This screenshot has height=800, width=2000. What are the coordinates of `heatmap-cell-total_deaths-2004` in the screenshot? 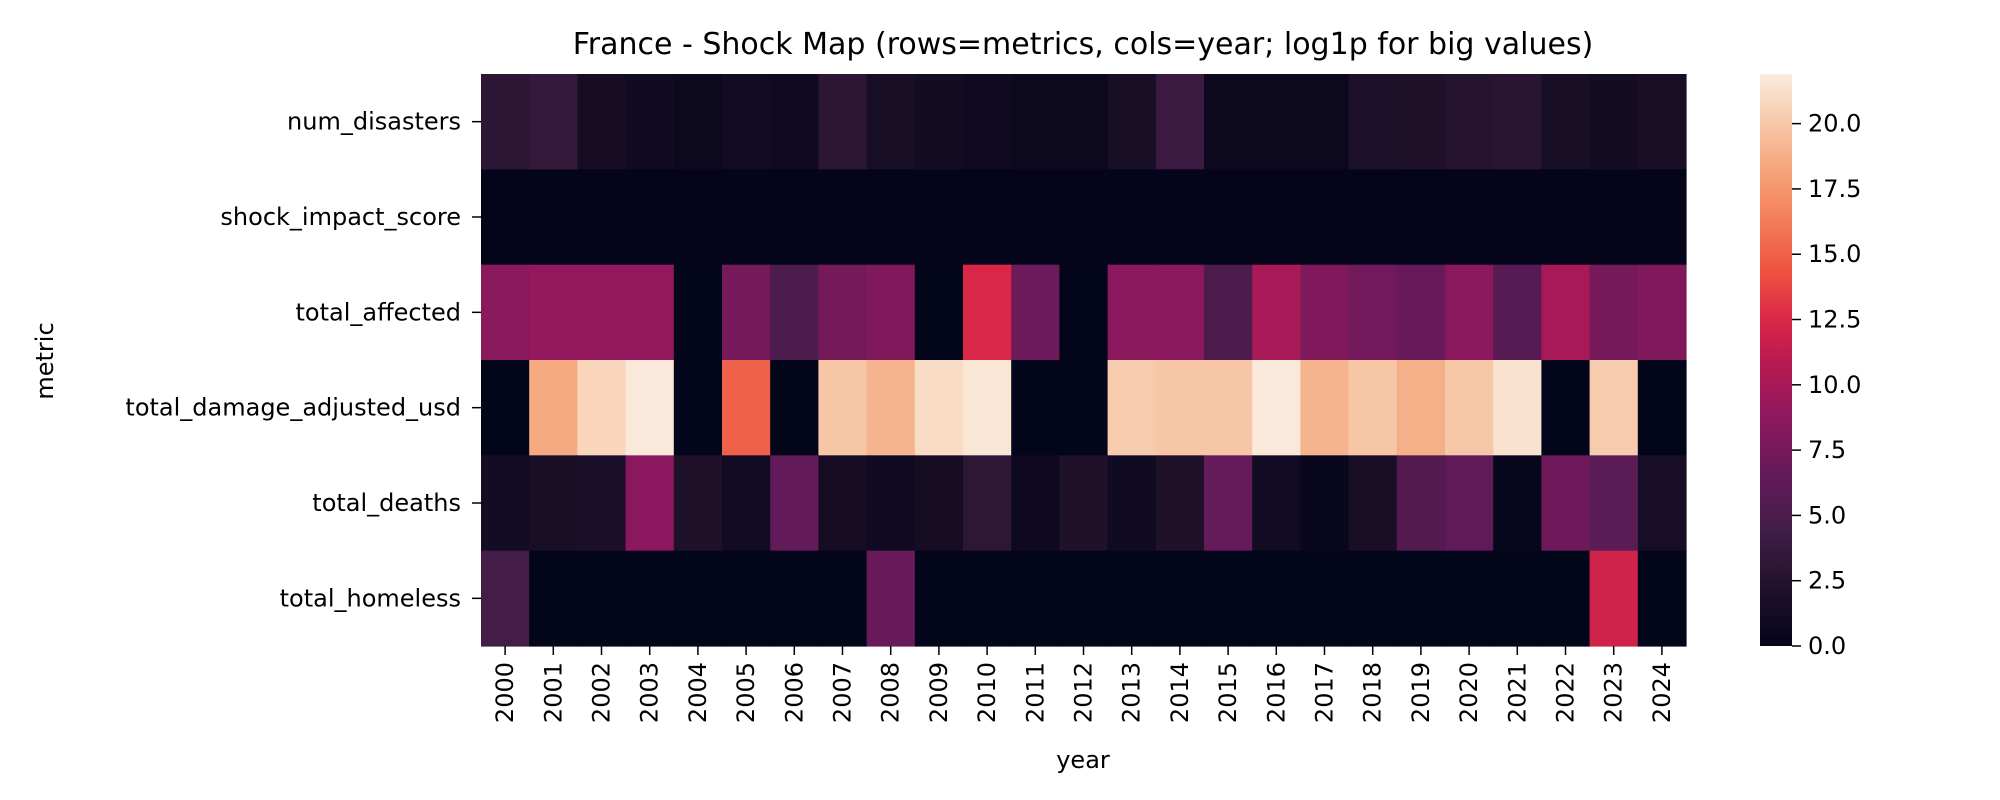 It's located at (698, 503).